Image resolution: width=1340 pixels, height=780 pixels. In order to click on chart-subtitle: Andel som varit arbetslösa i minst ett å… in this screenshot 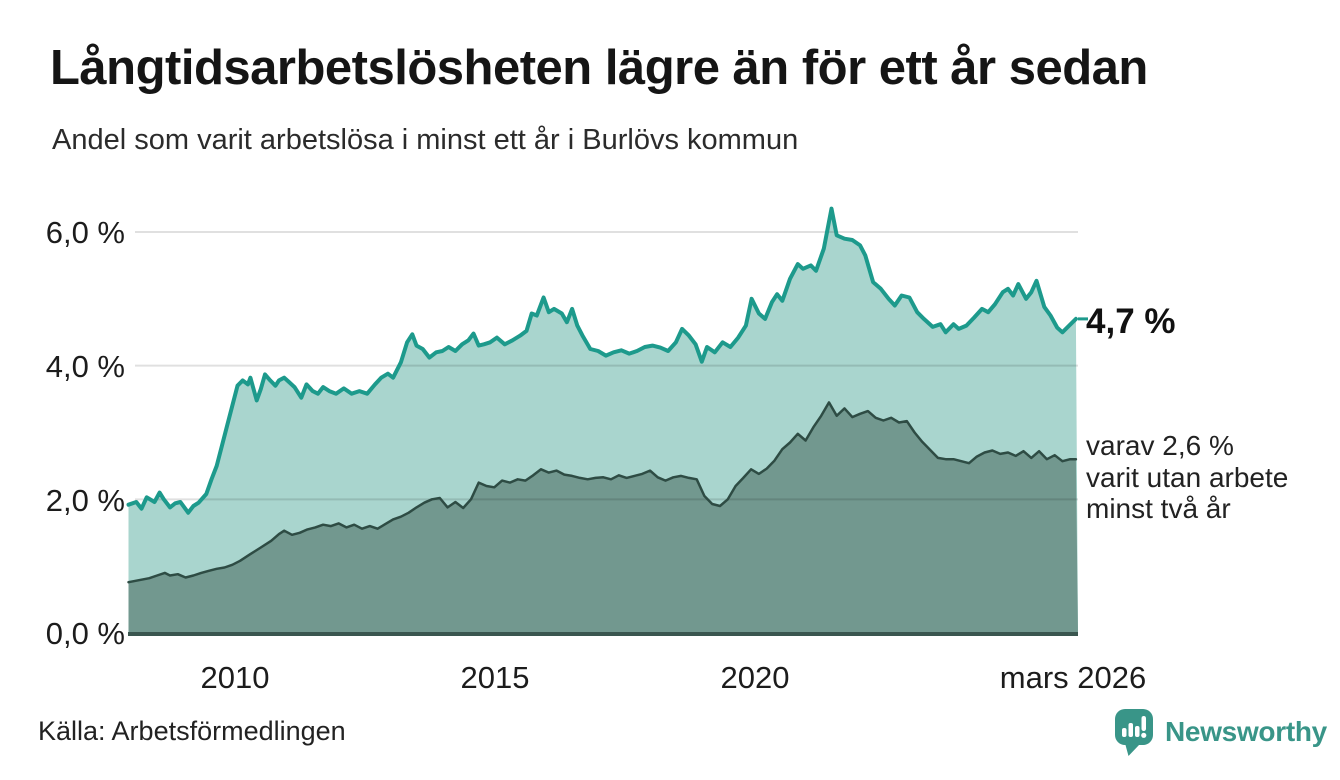, I will do `click(425, 140)`.